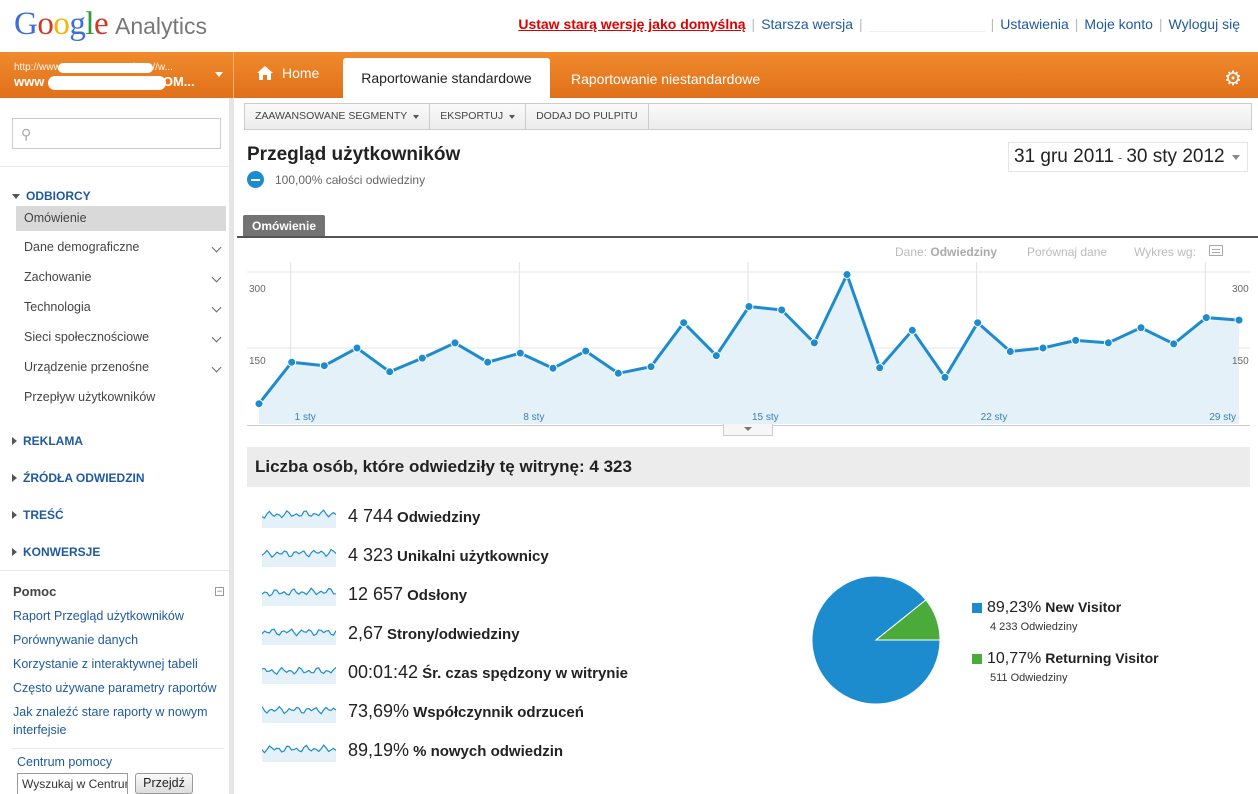 The height and width of the screenshot is (794, 1258). What do you see at coordinates (14, 515) in the screenshot?
I see `collapsed-arrow-icon` at bounding box center [14, 515].